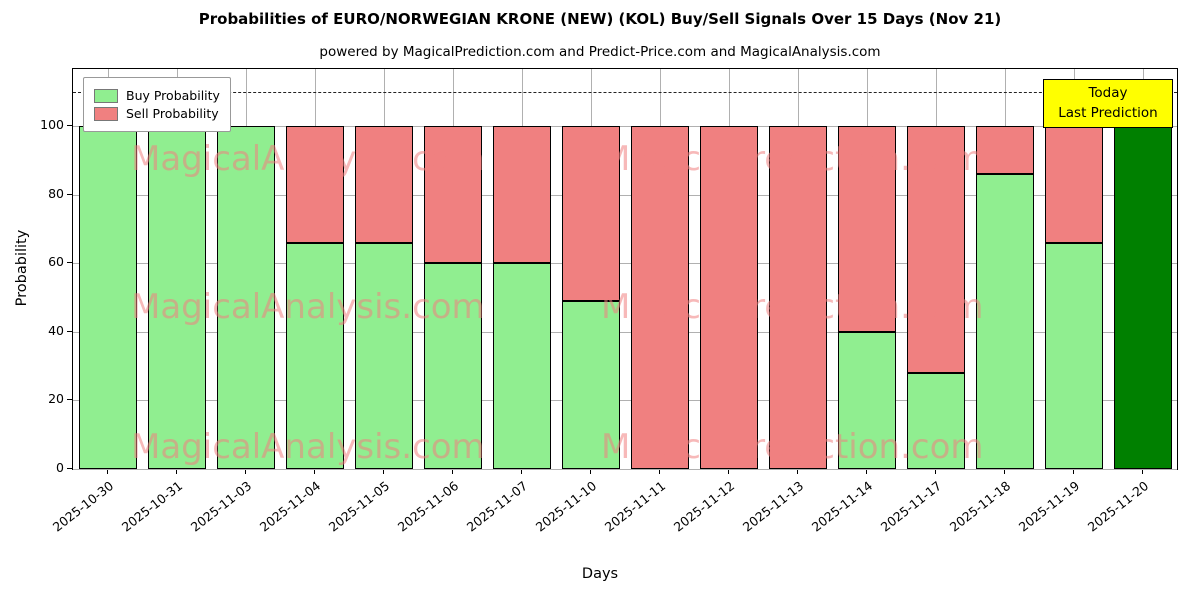 The width and height of the screenshot is (1200, 600). I want to click on legend-item-sell: Sell Probability, so click(157, 113).